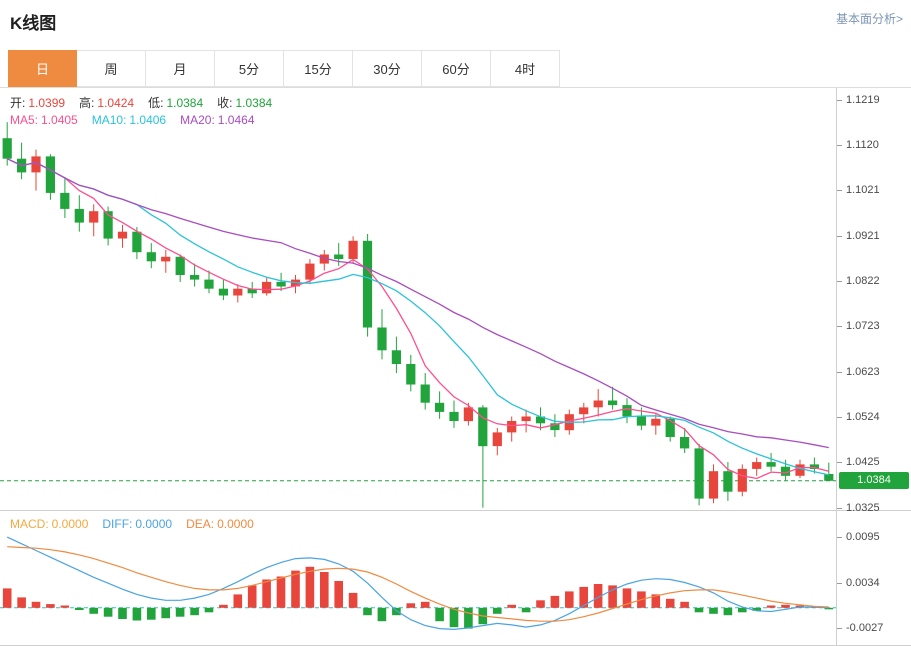 This screenshot has height=646, width=911. What do you see at coordinates (42, 68) in the screenshot?
I see `tab-day: 日` at bounding box center [42, 68].